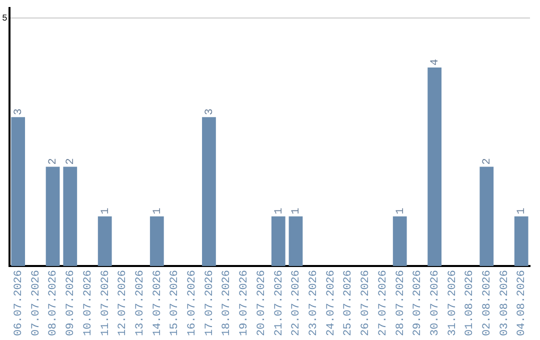 The image size is (540, 340). Describe the element at coordinates (5, 18) in the screenshot. I see `y-tick-label: 5` at that location.